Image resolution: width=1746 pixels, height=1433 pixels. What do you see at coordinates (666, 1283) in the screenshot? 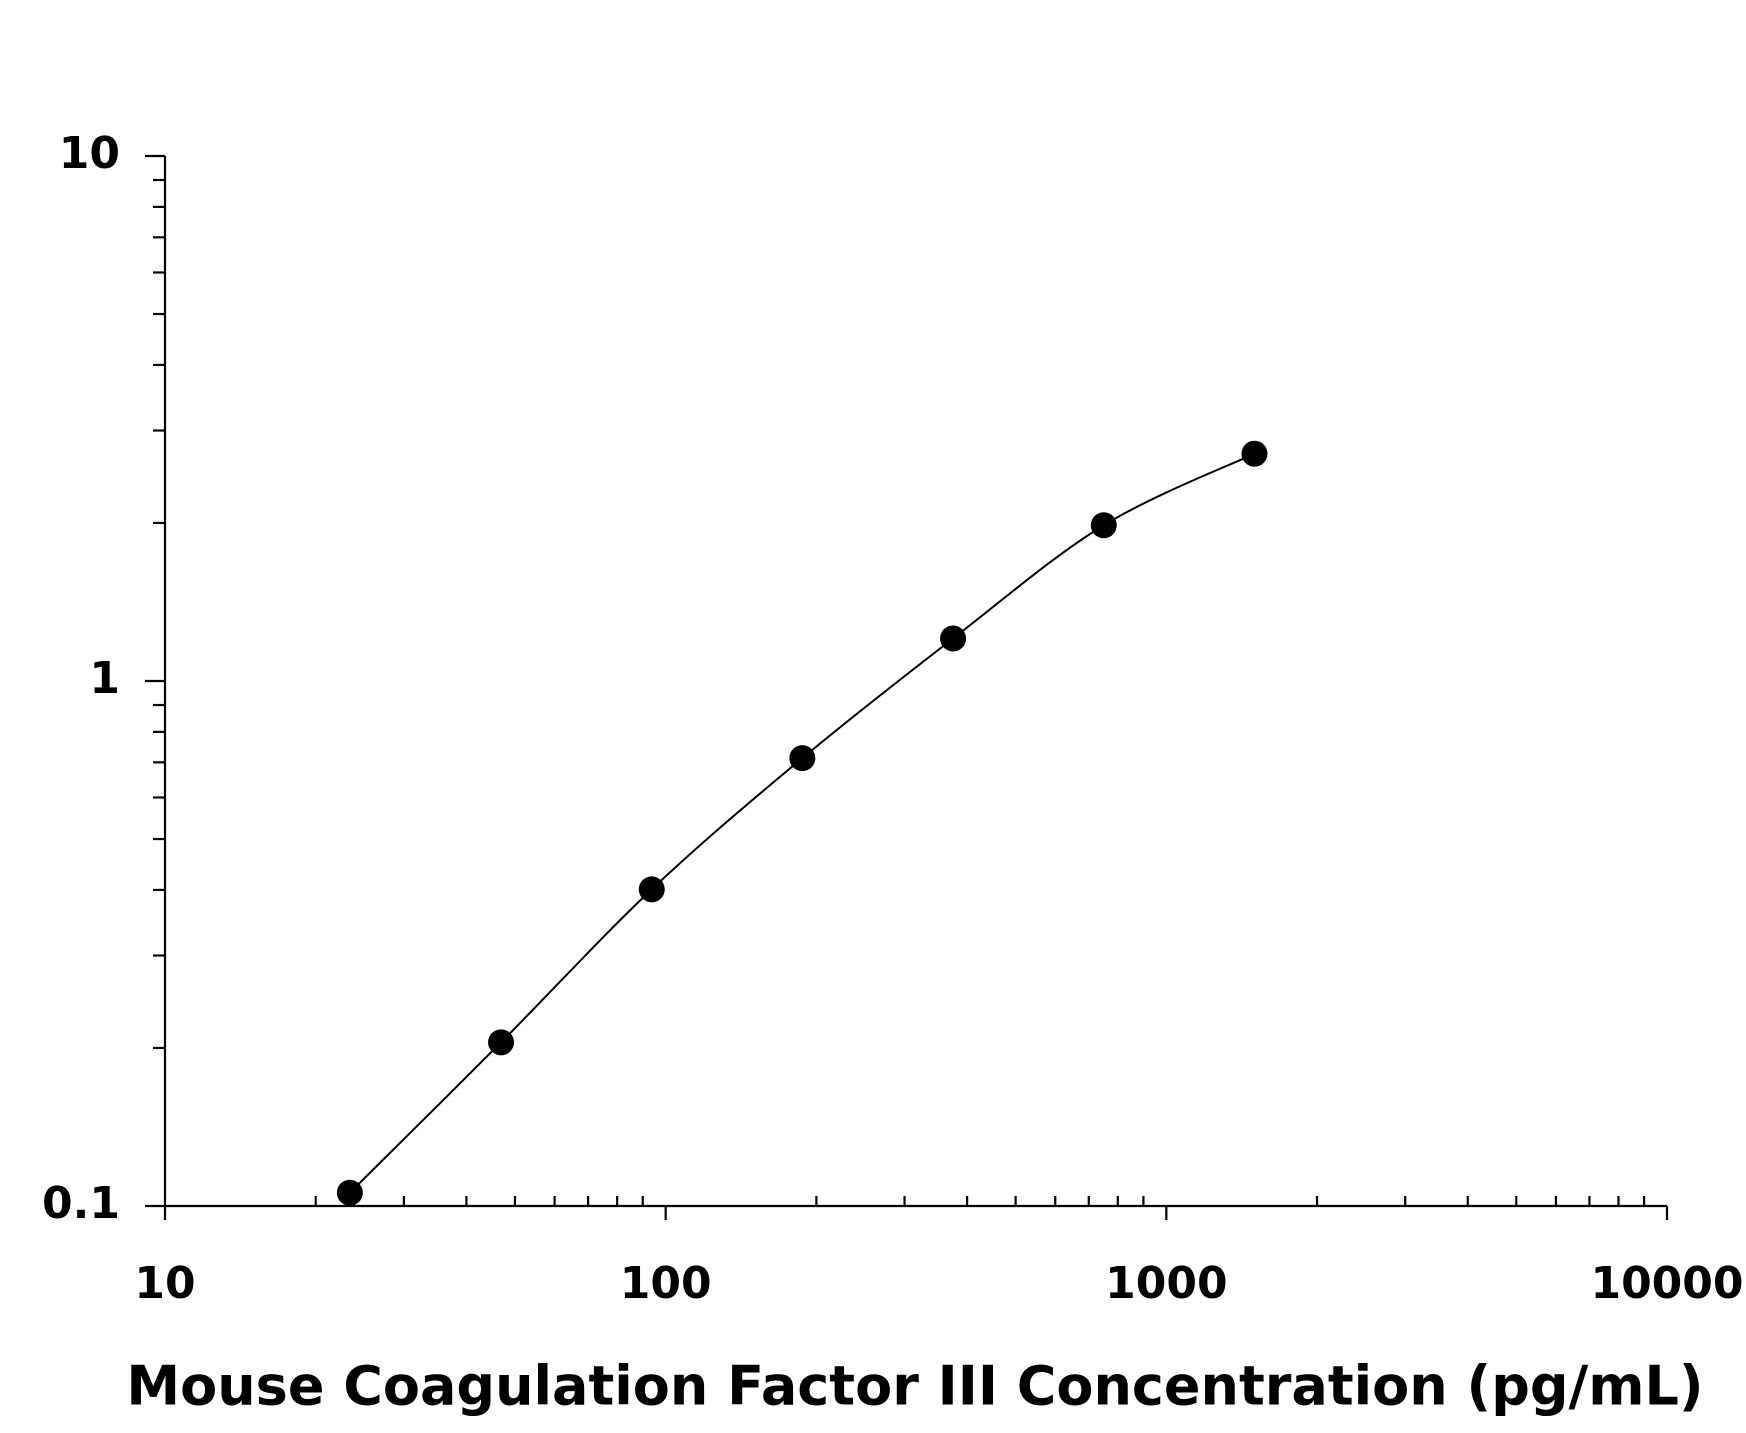
I see `x-tick-label: 100` at bounding box center [666, 1283].